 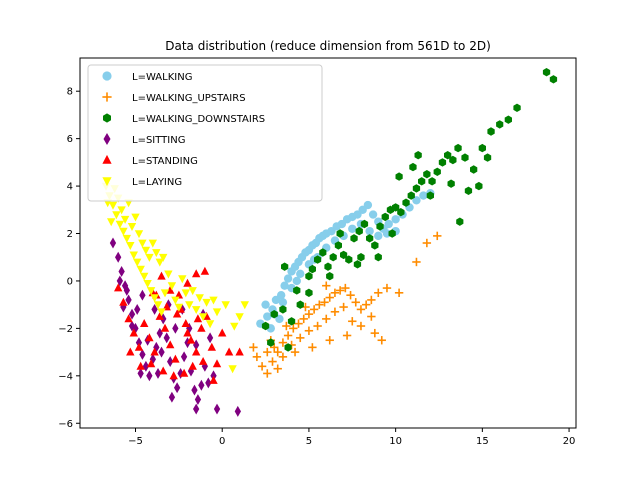 What do you see at coordinates (135, 441) in the screenshot?
I see `x-tick-label: −5` at bounding box center [135, 441].